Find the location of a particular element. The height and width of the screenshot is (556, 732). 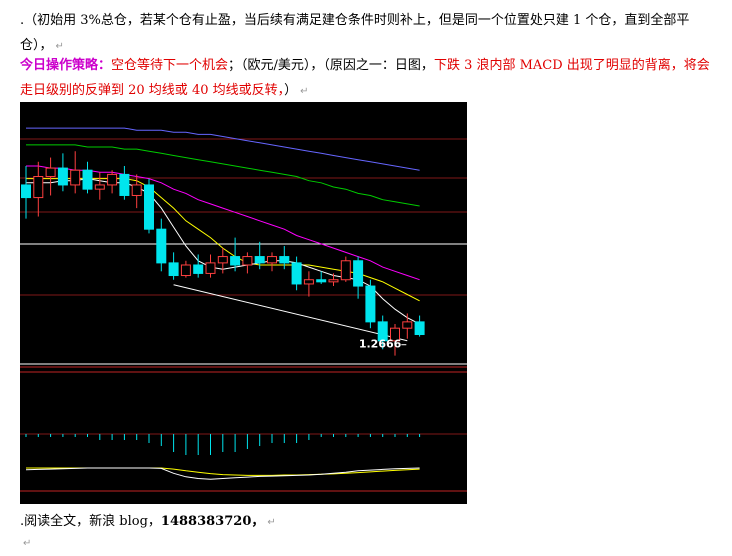

ma60-line is located at coordinates (223, 149).